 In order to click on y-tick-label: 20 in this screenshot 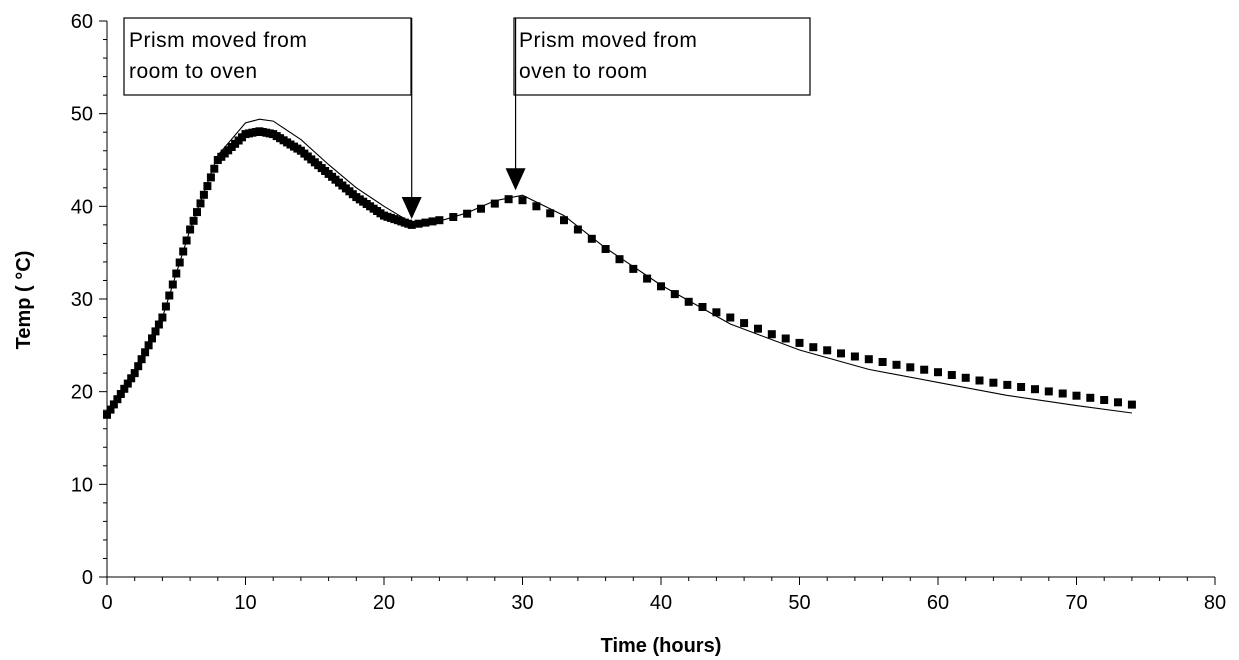, I will do `click(82, 393)`.